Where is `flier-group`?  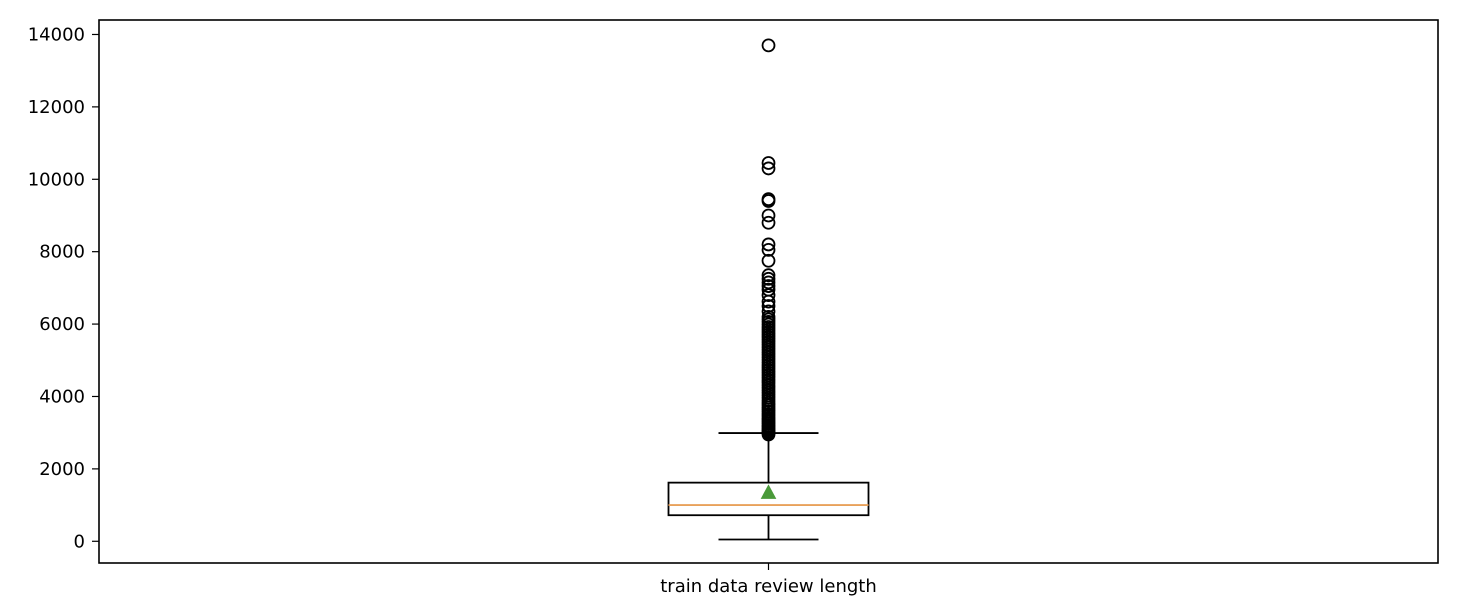 flier-group is located at coordinates (768, 240).